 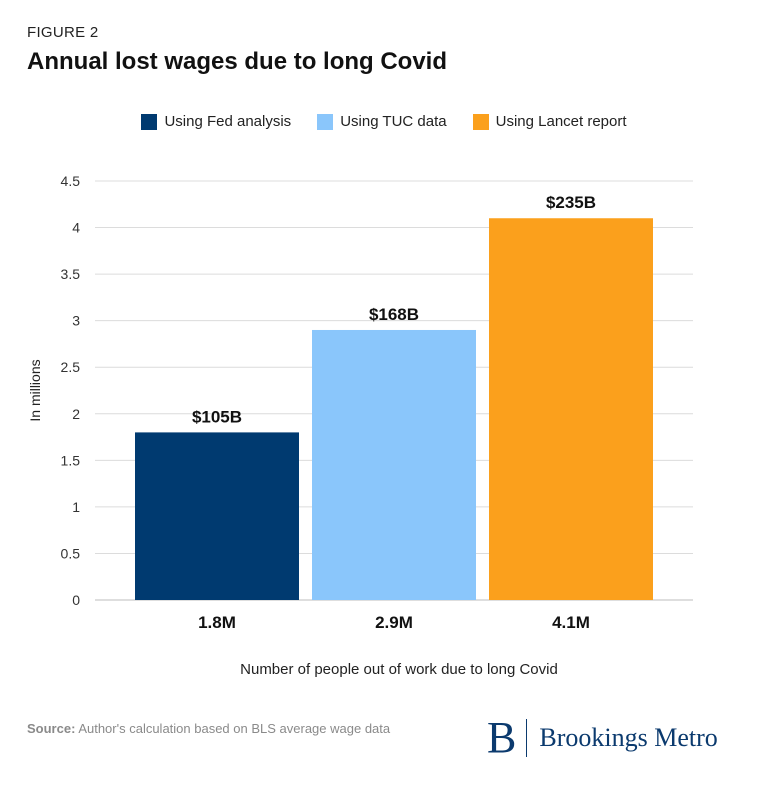 What do you see at coordinates (628, 737) in the screenshot?
I see `brand-name: Brookings Metro` at bounding box center [628, 737].